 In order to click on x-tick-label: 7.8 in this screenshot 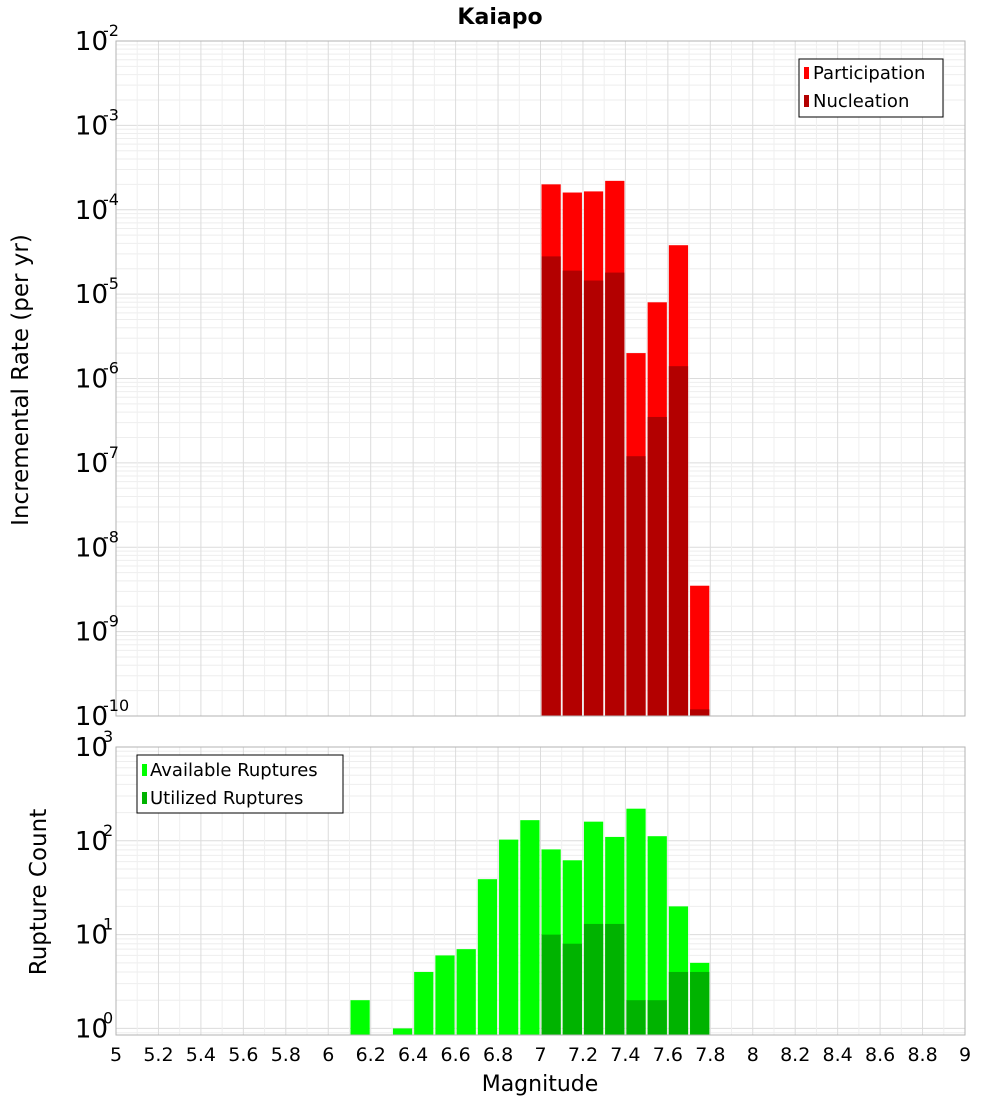, I will do `click(710, 1055)`.